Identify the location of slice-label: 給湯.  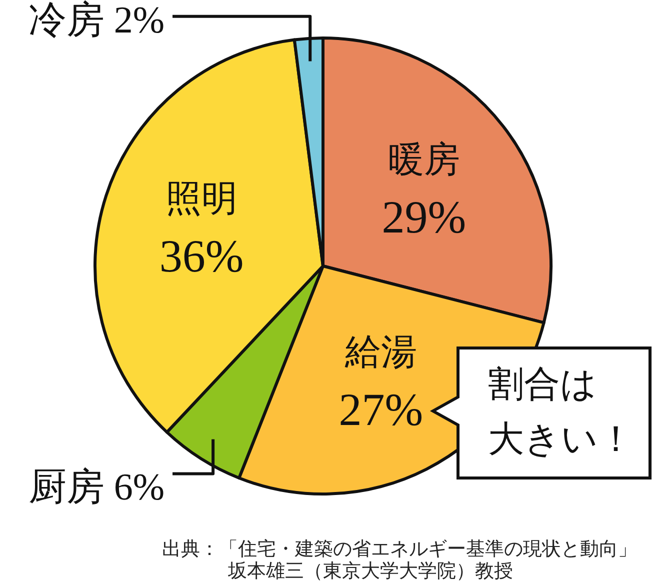
(380, 352).